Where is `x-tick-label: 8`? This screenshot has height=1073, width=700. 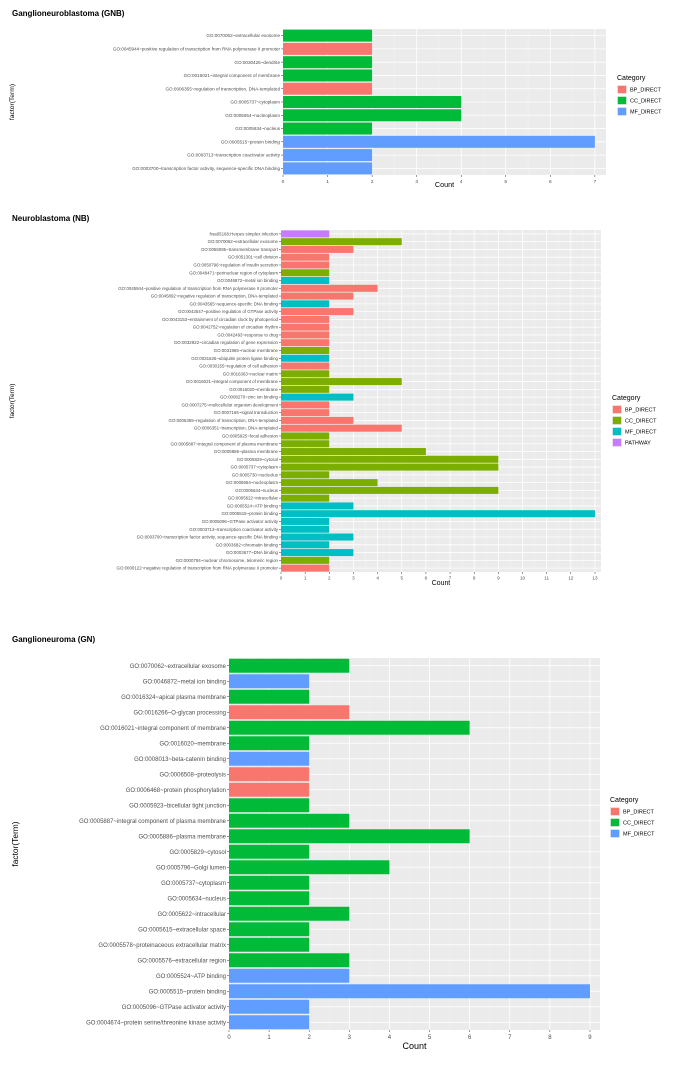
x-tick-label: 8 is located at coordinates (474, 578).